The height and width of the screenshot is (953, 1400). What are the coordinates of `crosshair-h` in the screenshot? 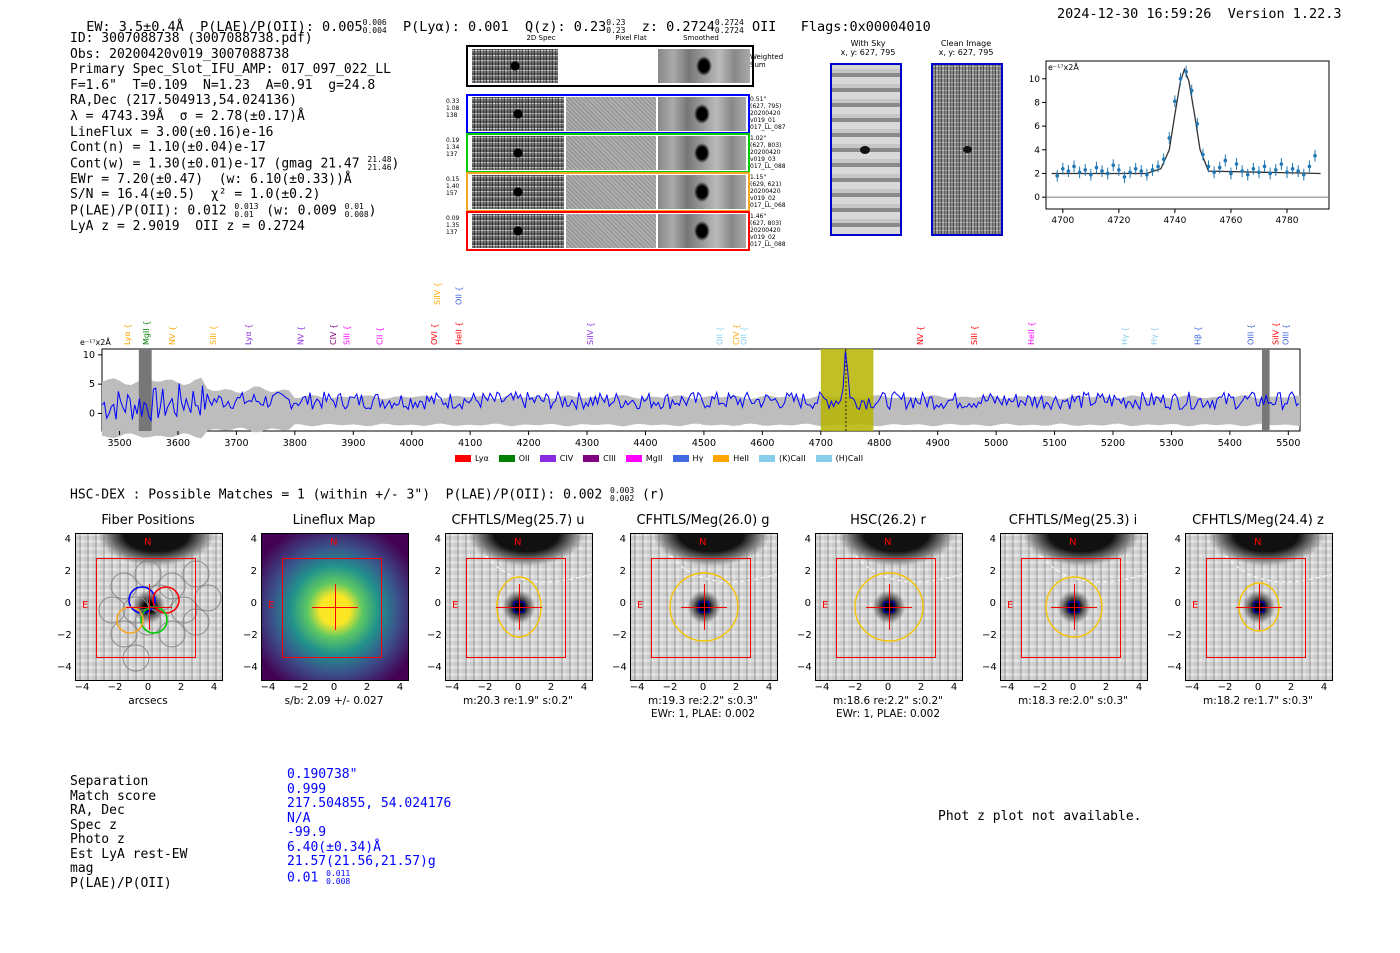 It's located at (1074, 607).